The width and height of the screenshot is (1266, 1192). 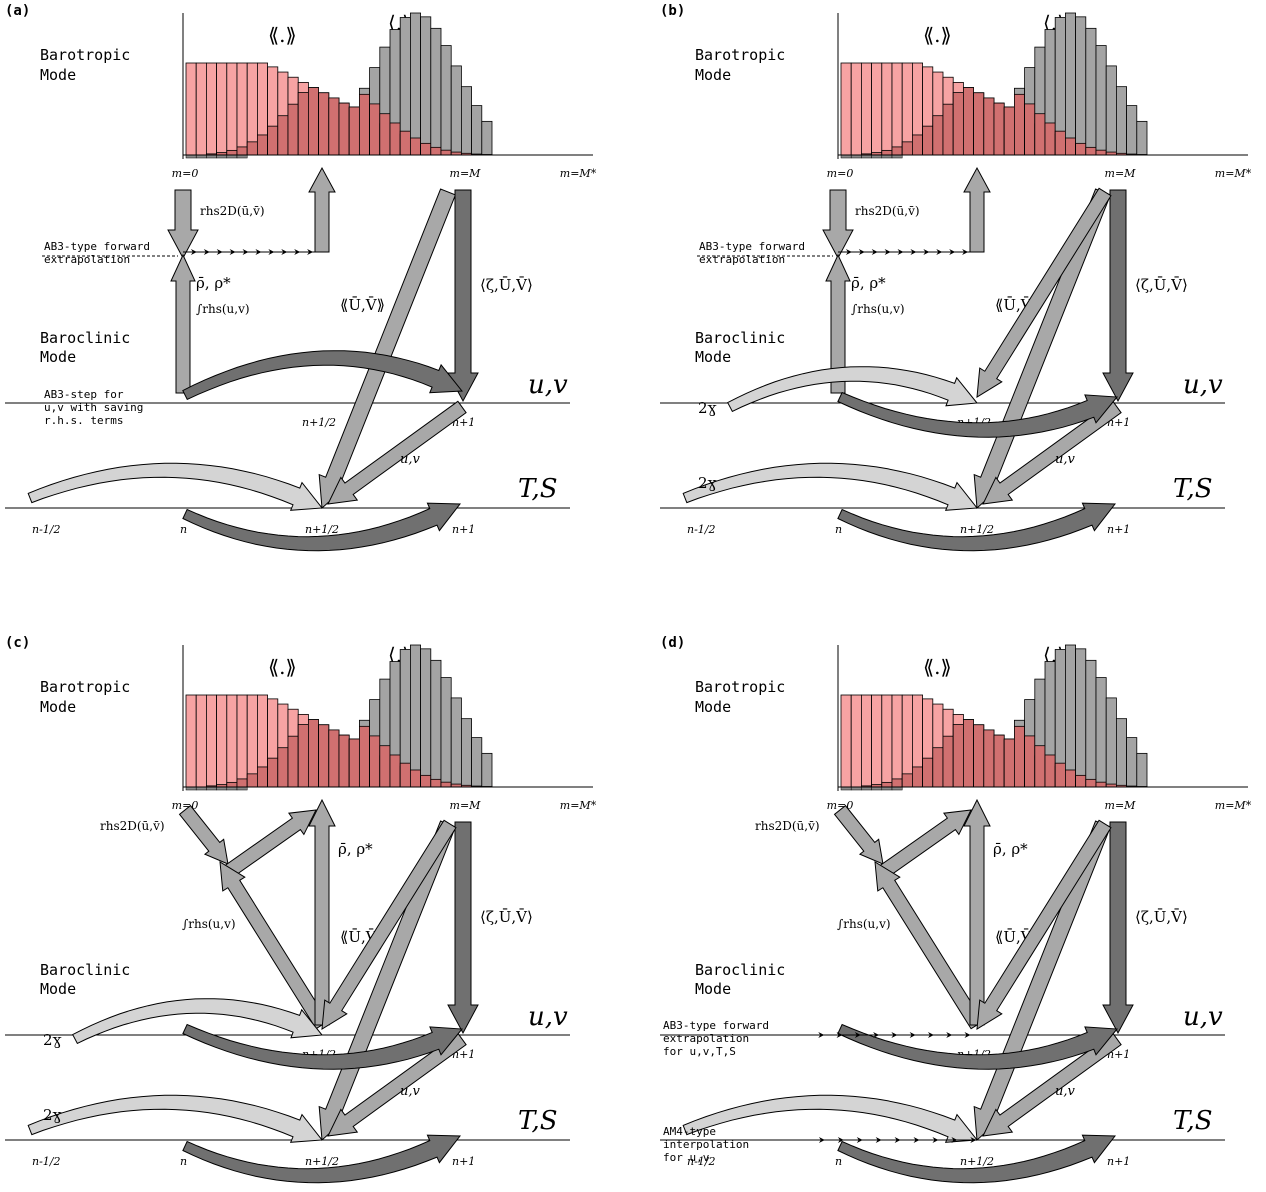 I want to click on label-ts: T,S, so click(x=538, y=489).